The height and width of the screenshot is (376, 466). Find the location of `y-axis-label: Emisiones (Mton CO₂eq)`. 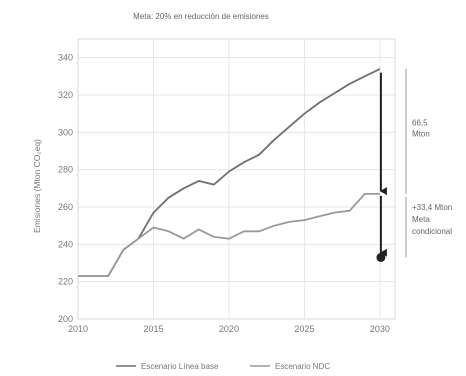

y-axis-label: Emisiones (Mton CO₂eq) is located at coordinates (37, 186).